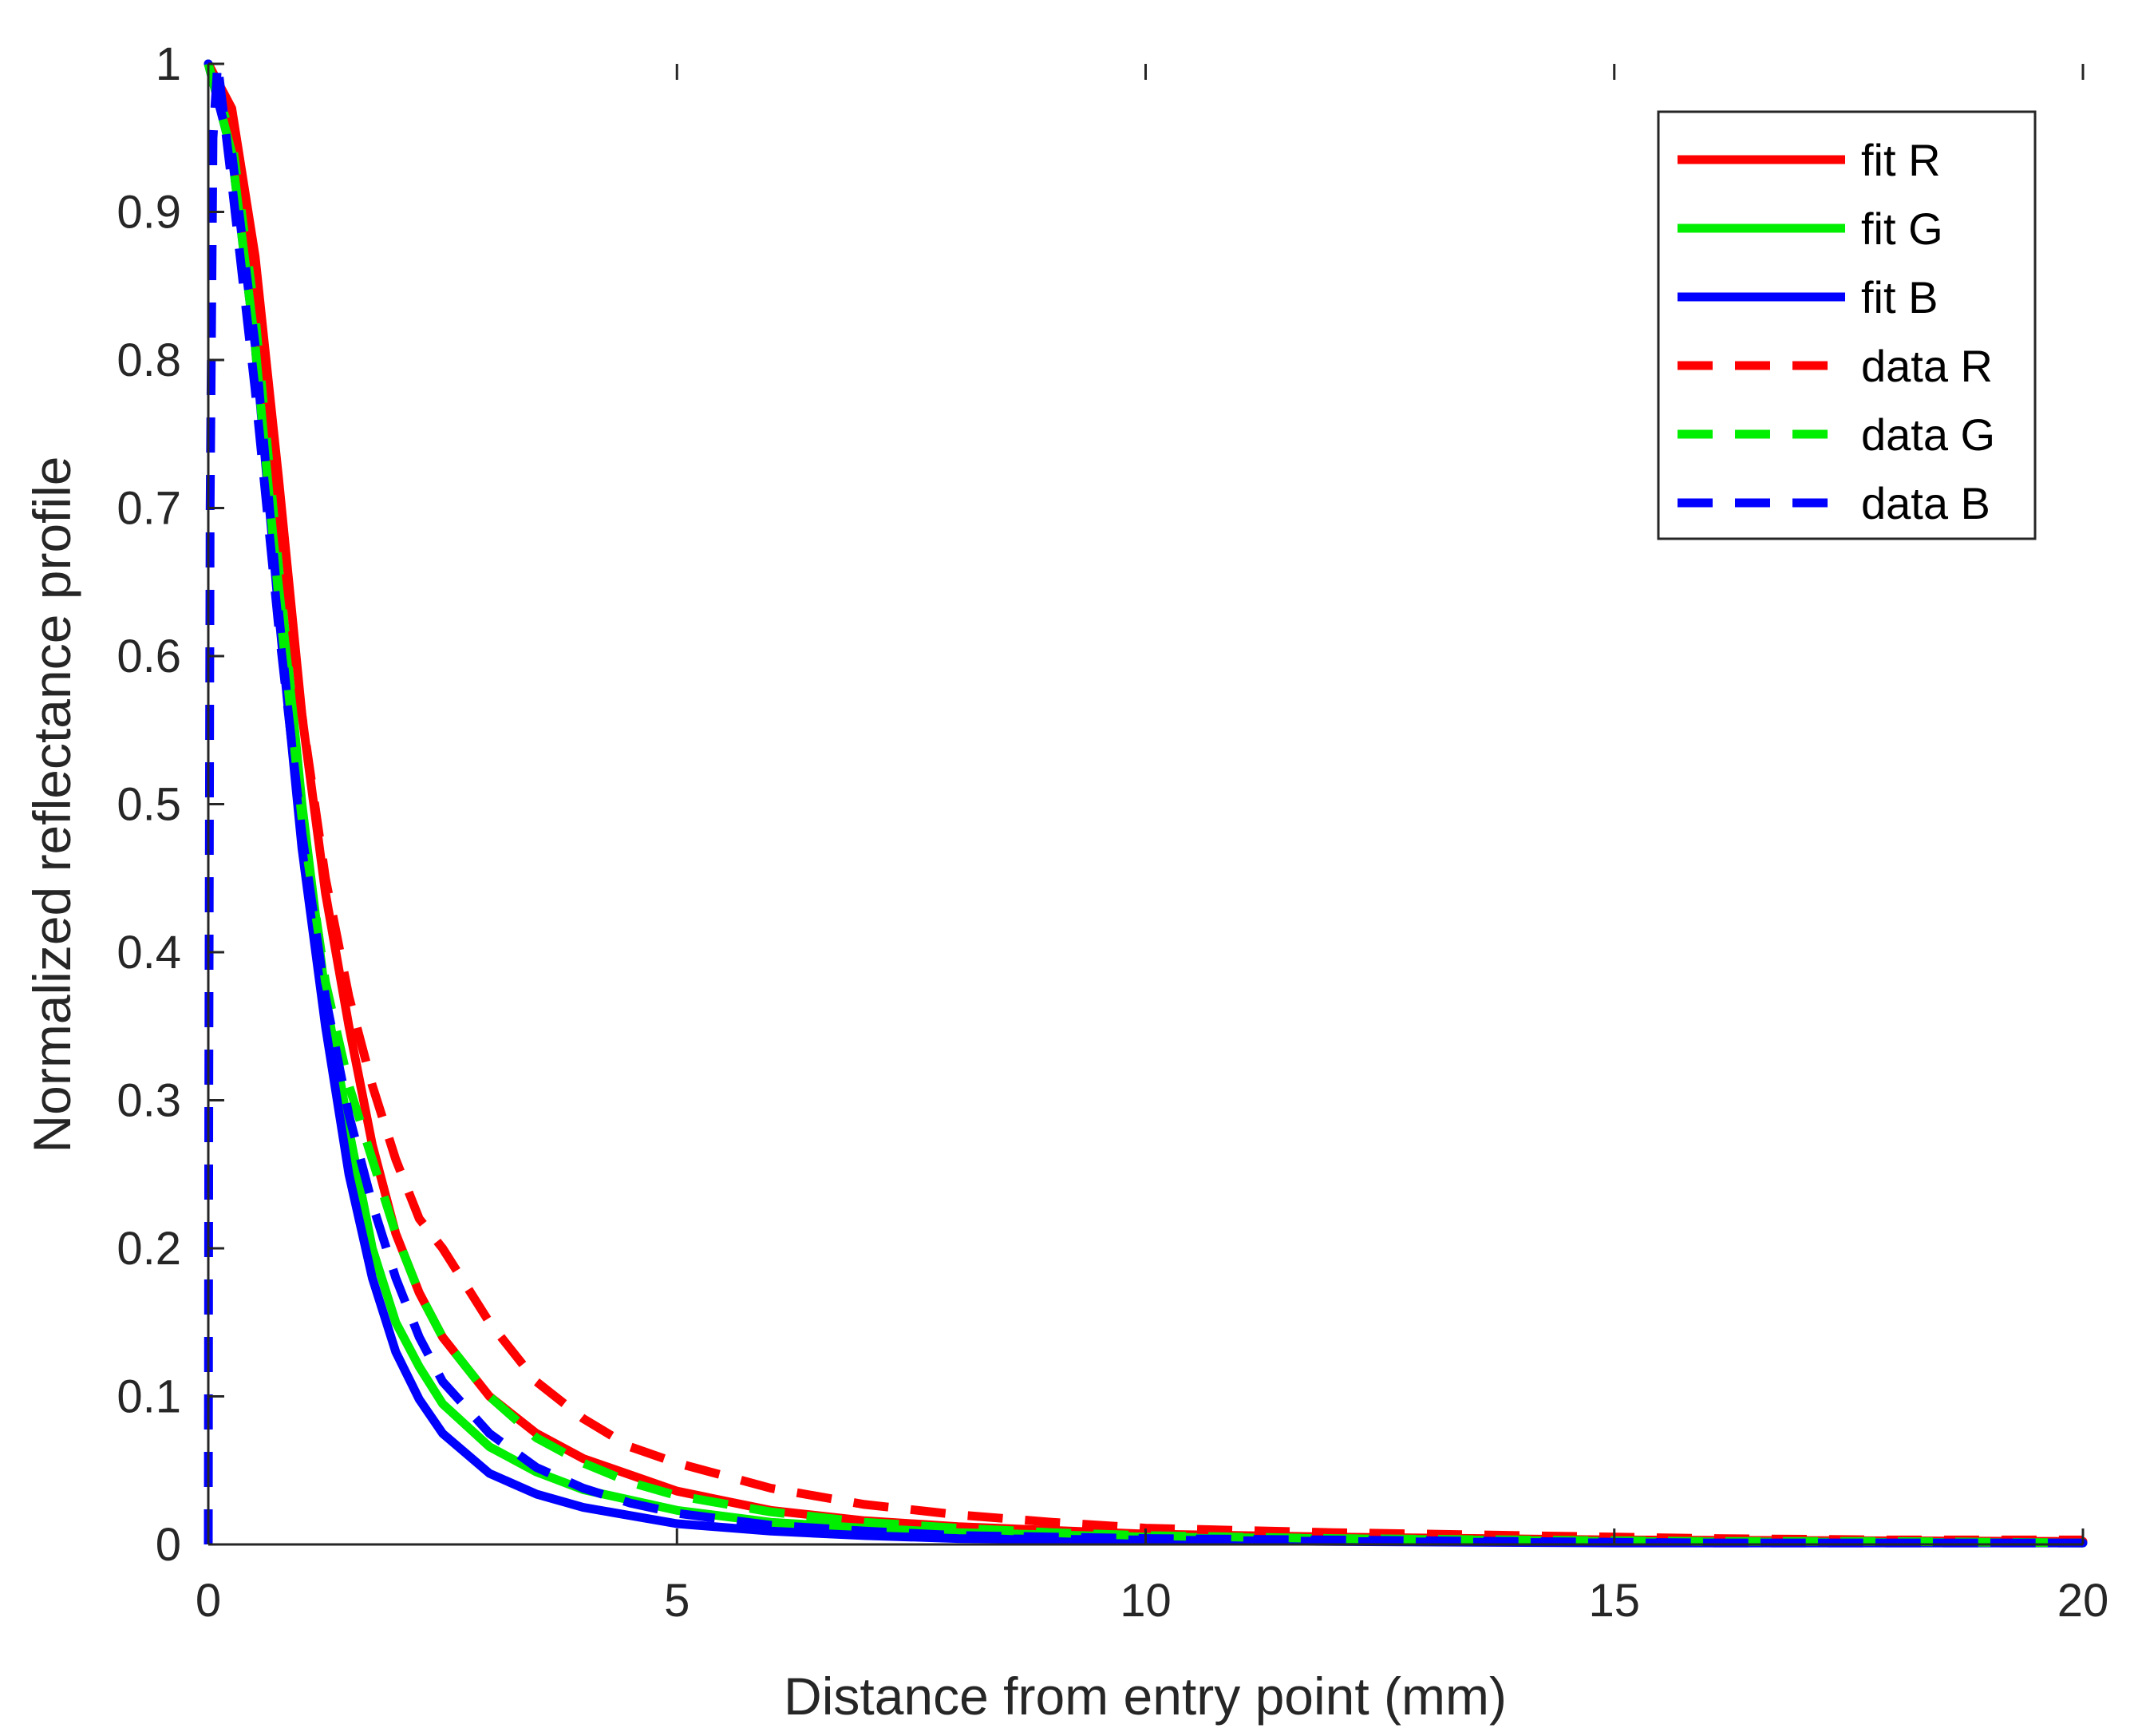 This screenshot has height=1736, width=2142. I want to click on legend-label: fit G, so click(1902, 229).